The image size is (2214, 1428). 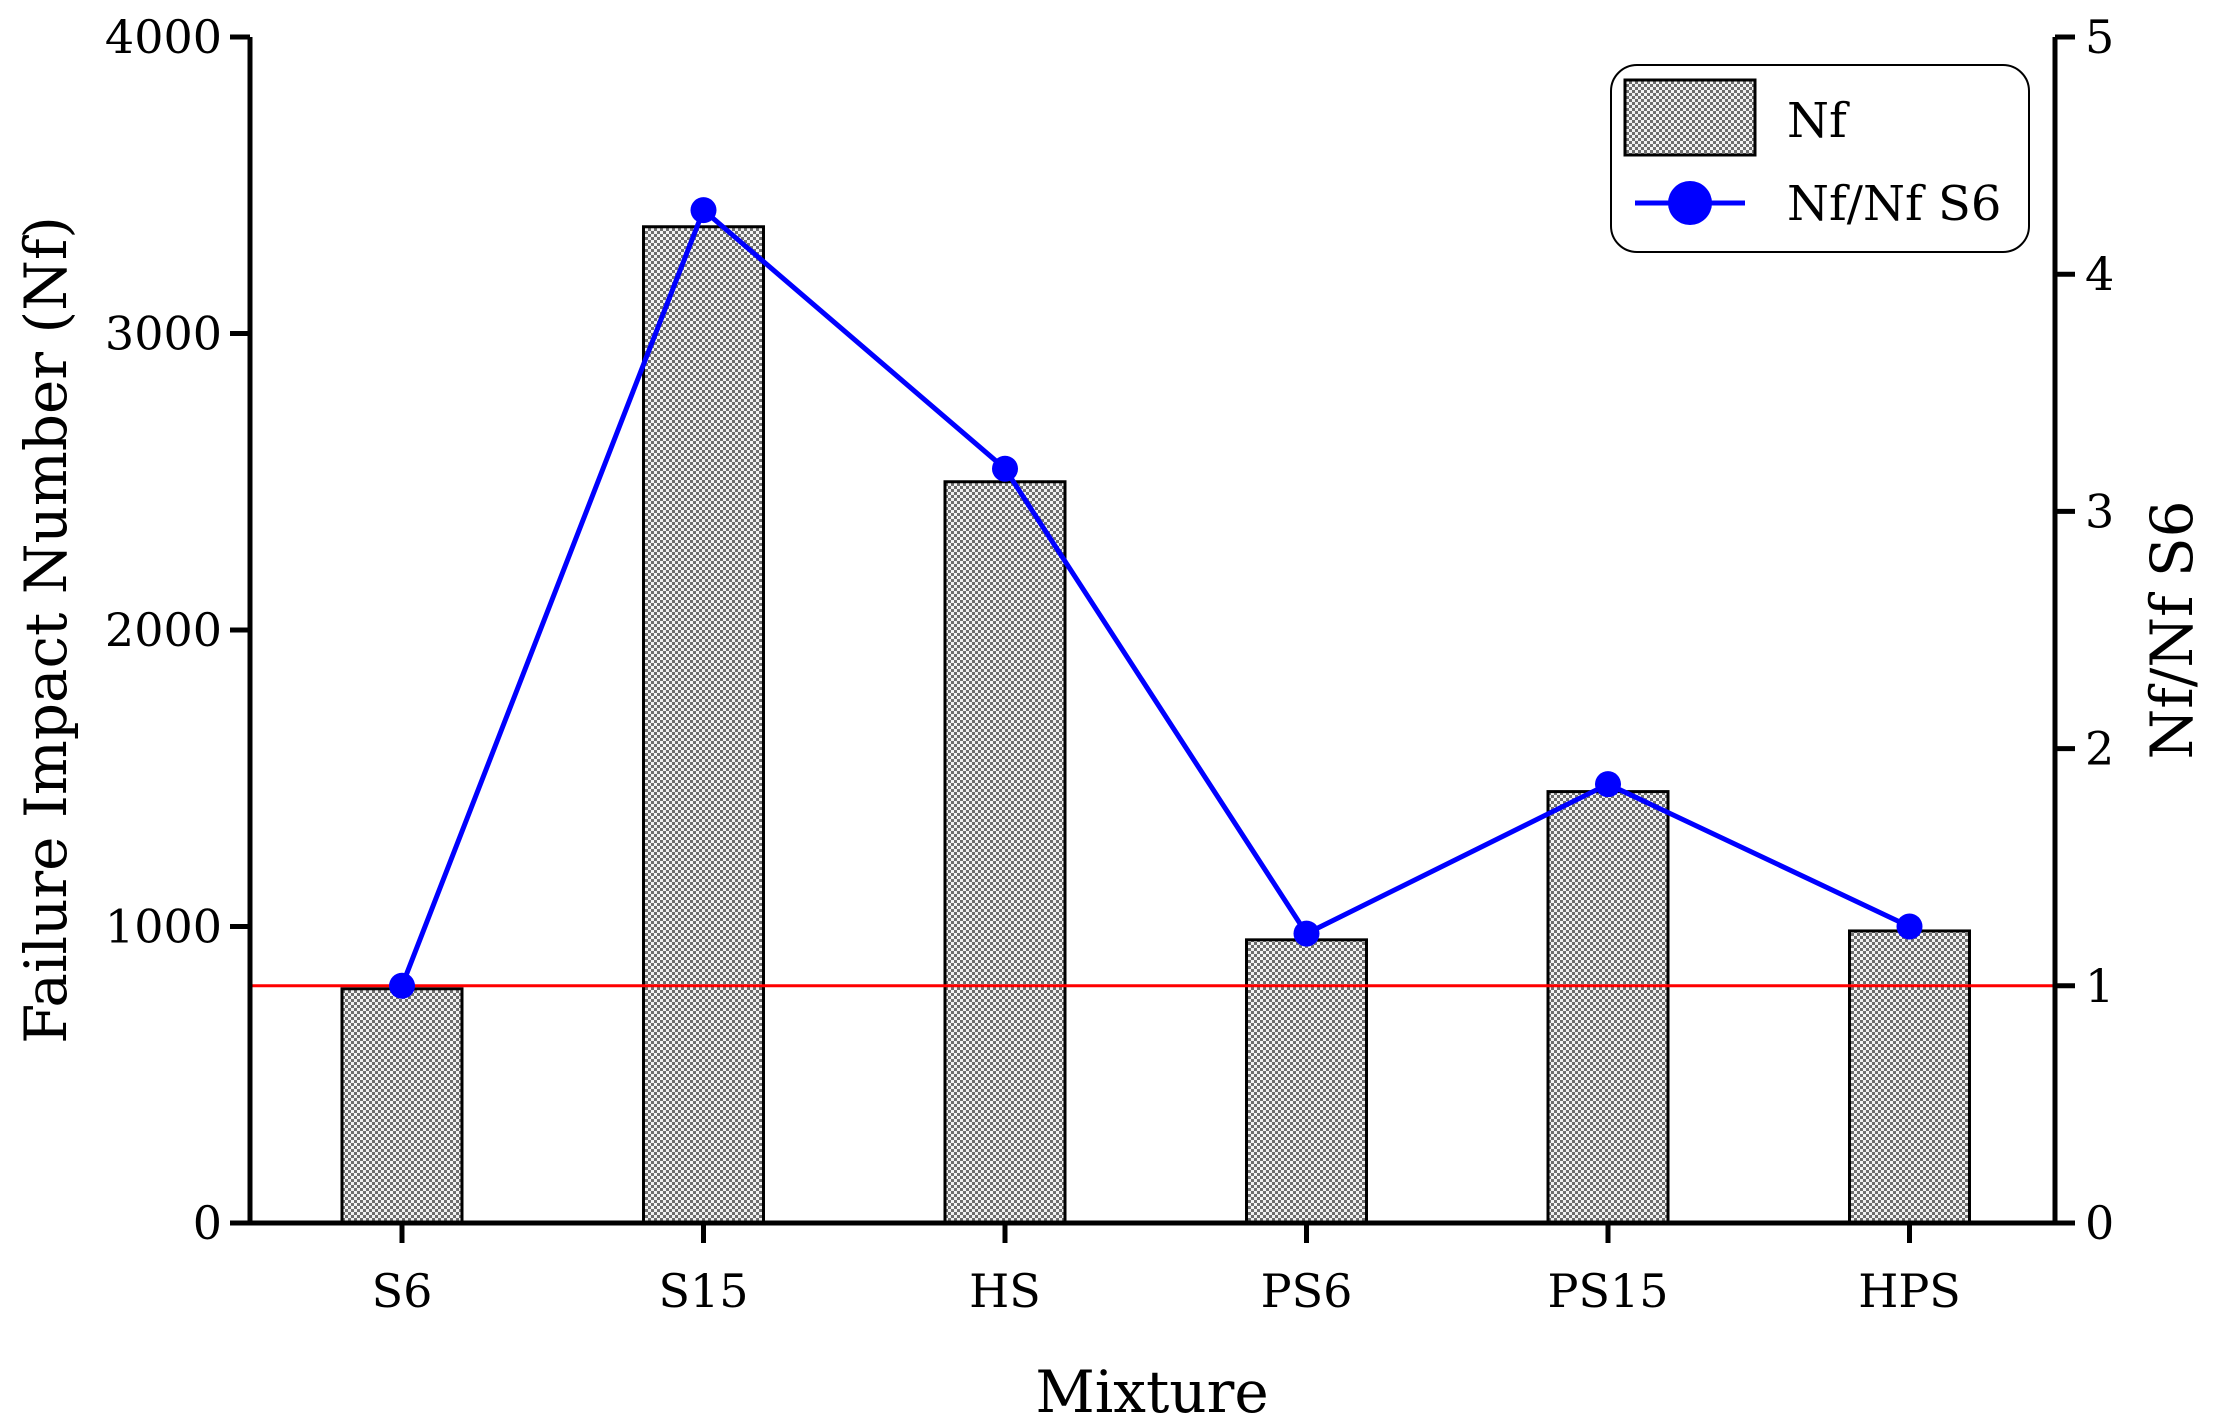 I want to click on legend-label-ratio: Nf/Nf S6, so click(x=1894, y=204).